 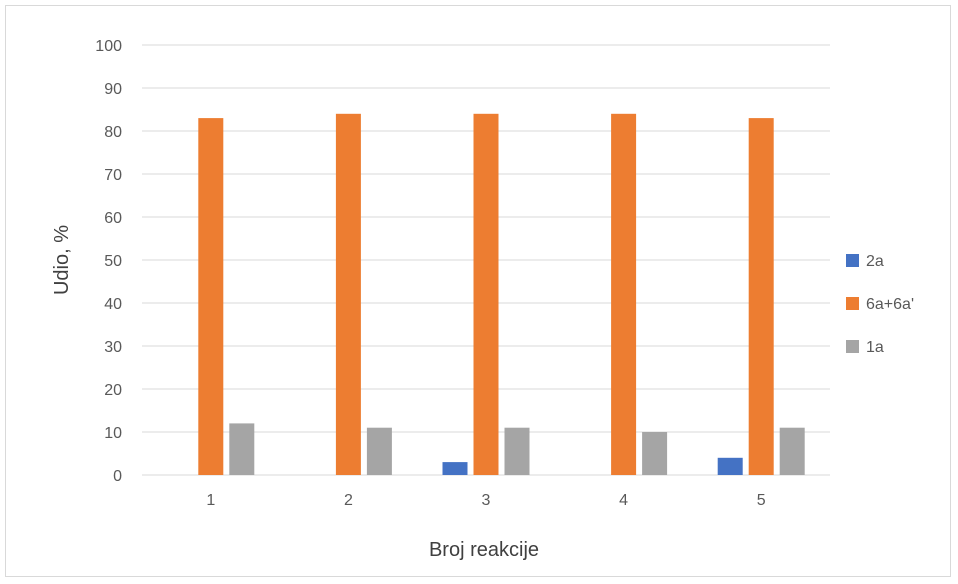 What do you see at coordinates (113, 433) in the screenshot?
I see `y-tick-label: 10` at bounding box center [113, 433].